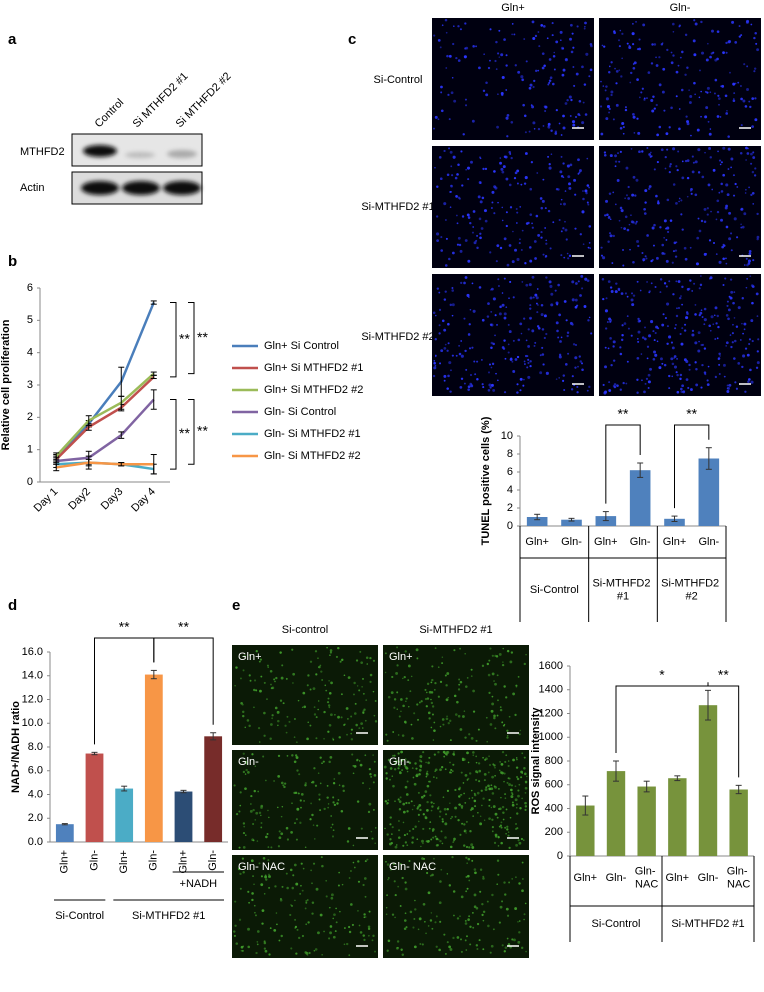  What do you see at coordinates (551, 737) in the screenshot?
I see `y-tick-label: 1000` at bounding box center [551, 737].